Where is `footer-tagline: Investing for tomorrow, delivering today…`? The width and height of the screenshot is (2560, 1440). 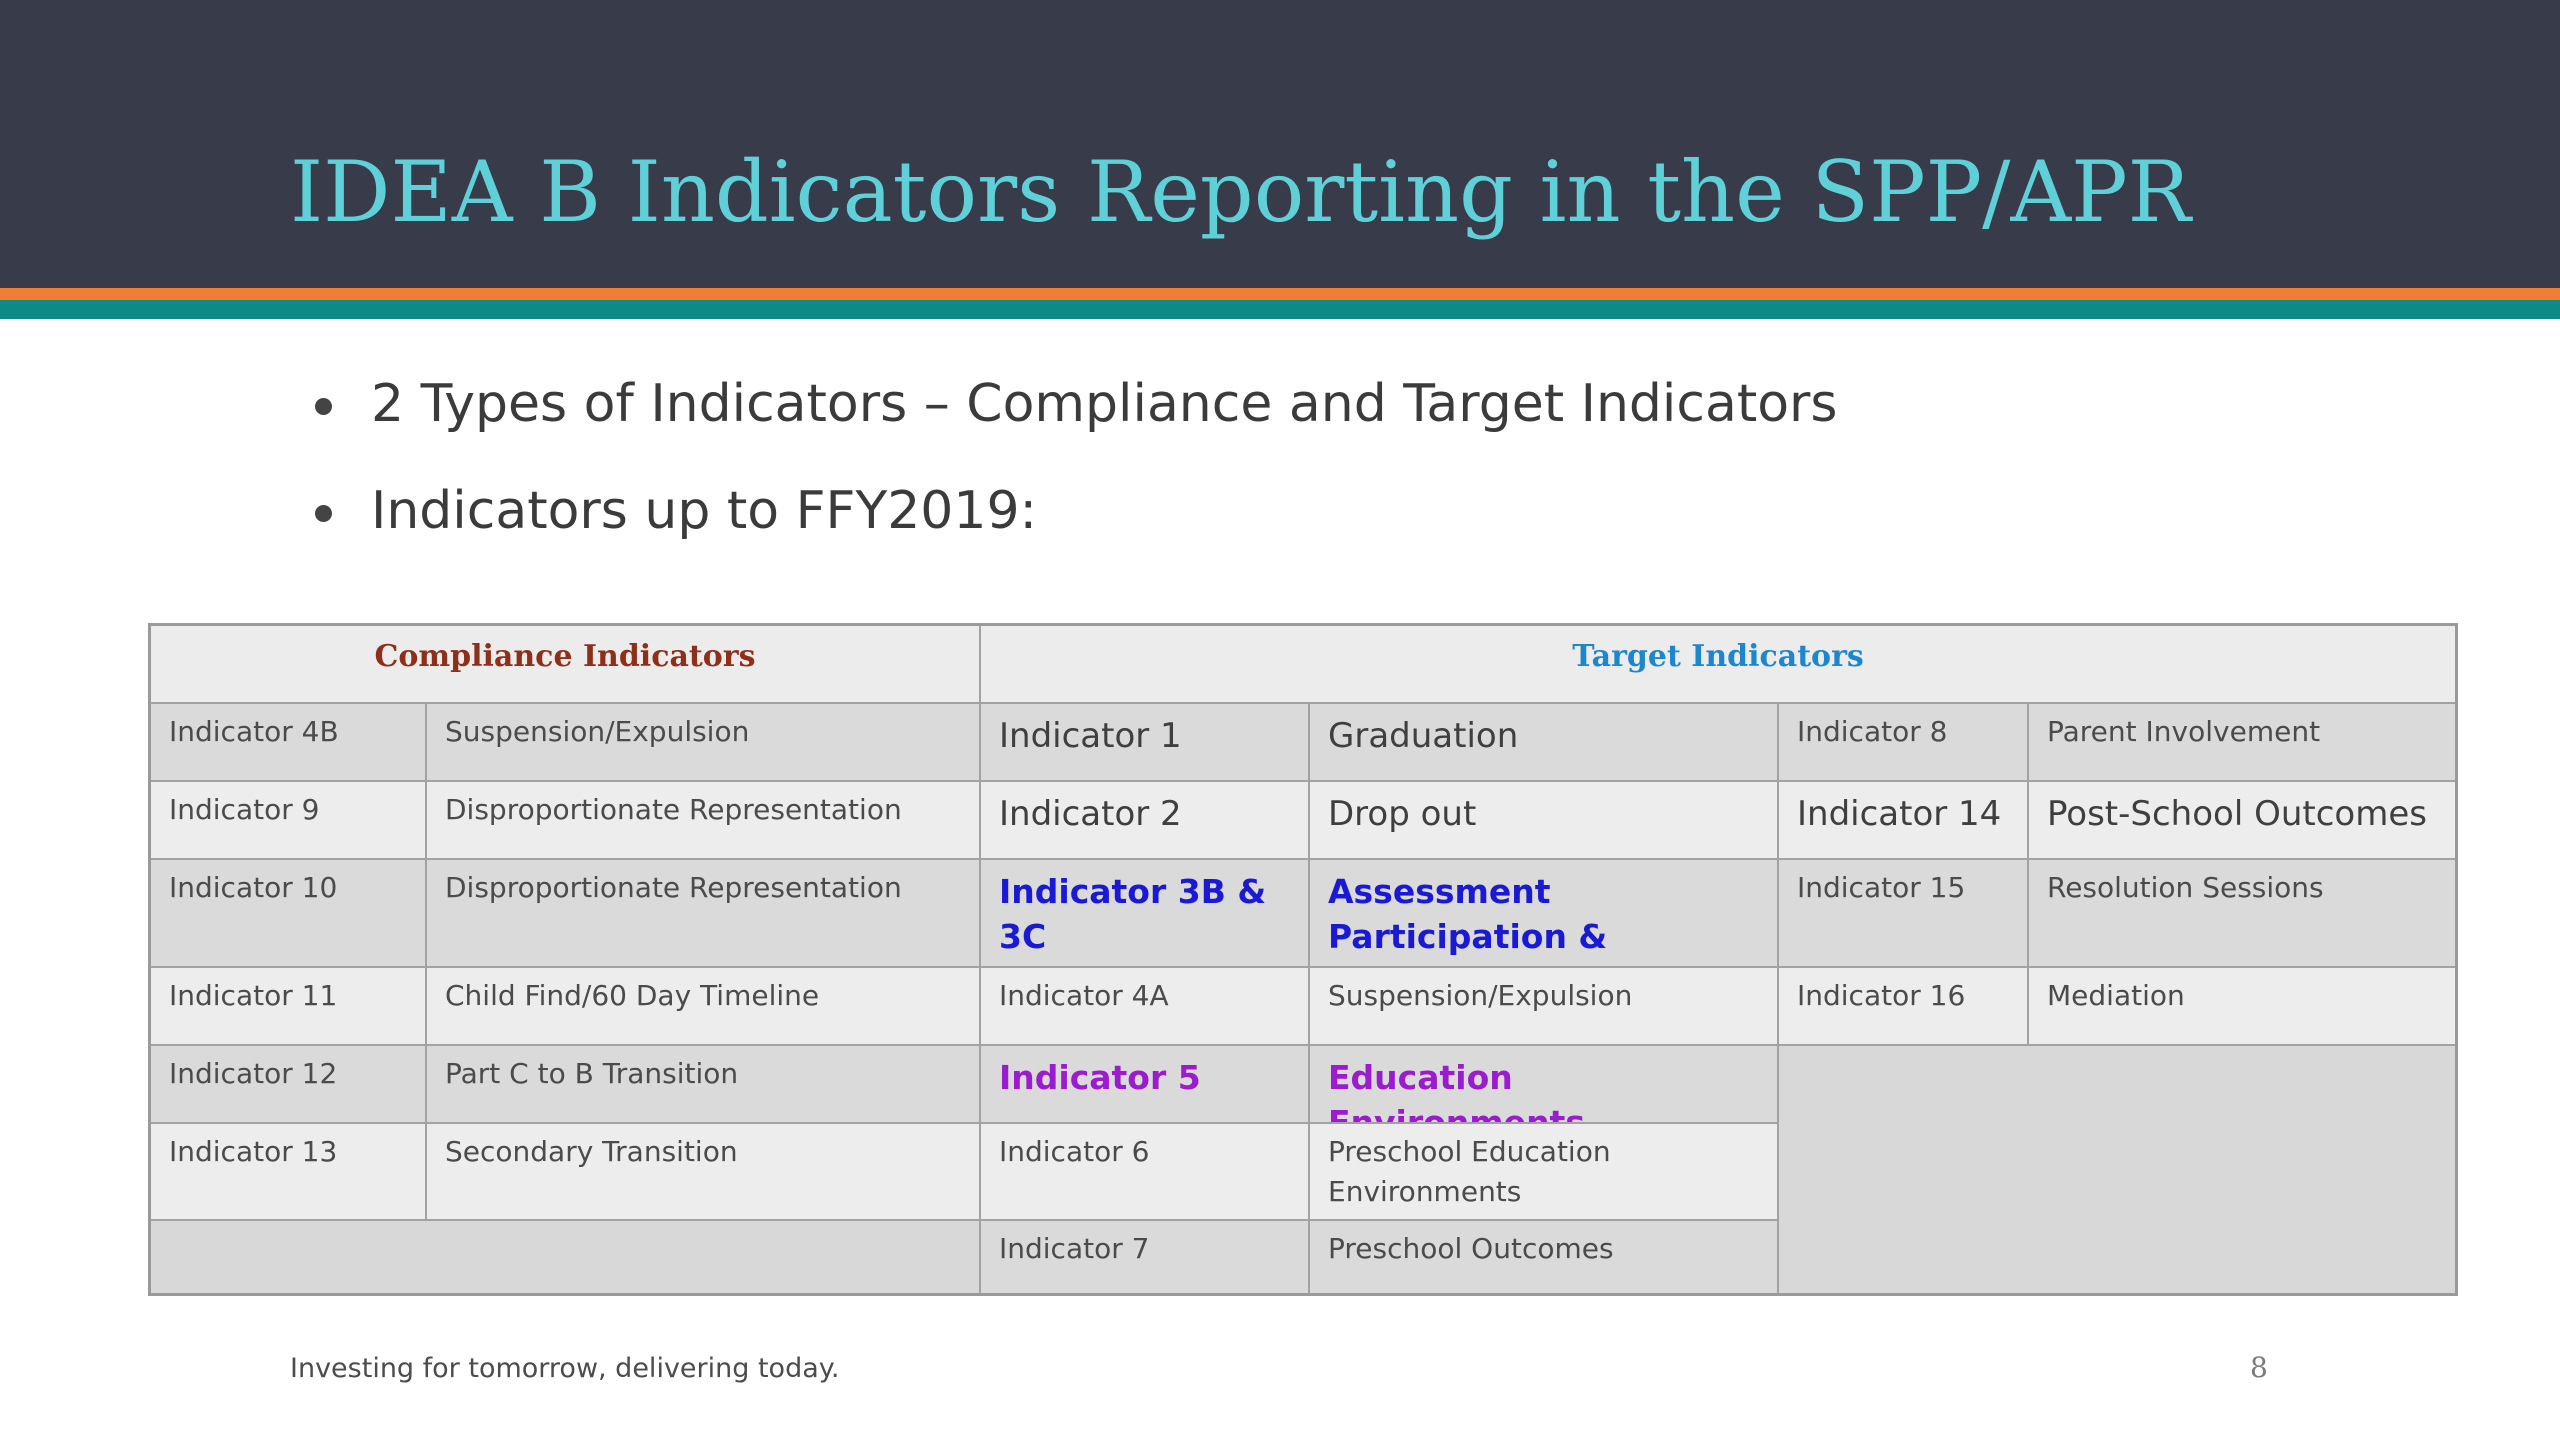
footer-tagline: Investing for tomorrow, delivering today… is located at coordinates (565, 1368).